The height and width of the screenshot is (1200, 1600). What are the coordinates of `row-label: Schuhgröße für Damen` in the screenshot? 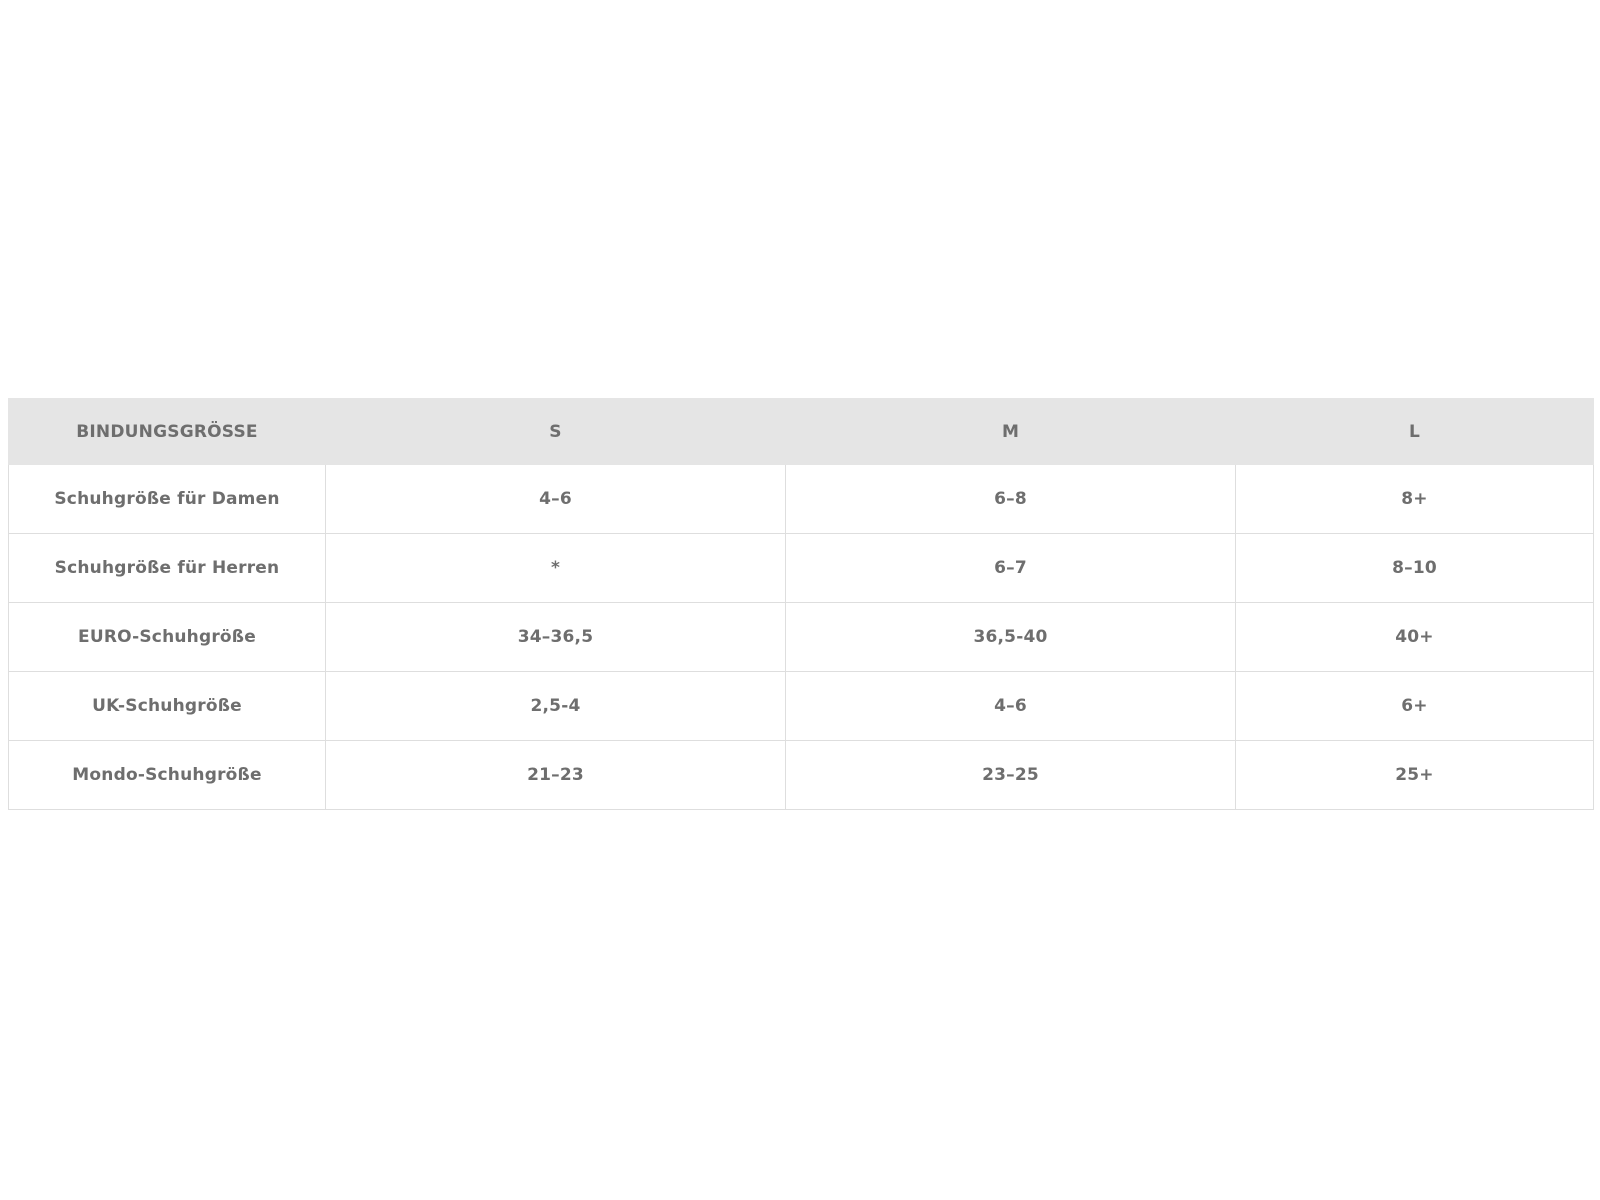 It's located at (167, 499).